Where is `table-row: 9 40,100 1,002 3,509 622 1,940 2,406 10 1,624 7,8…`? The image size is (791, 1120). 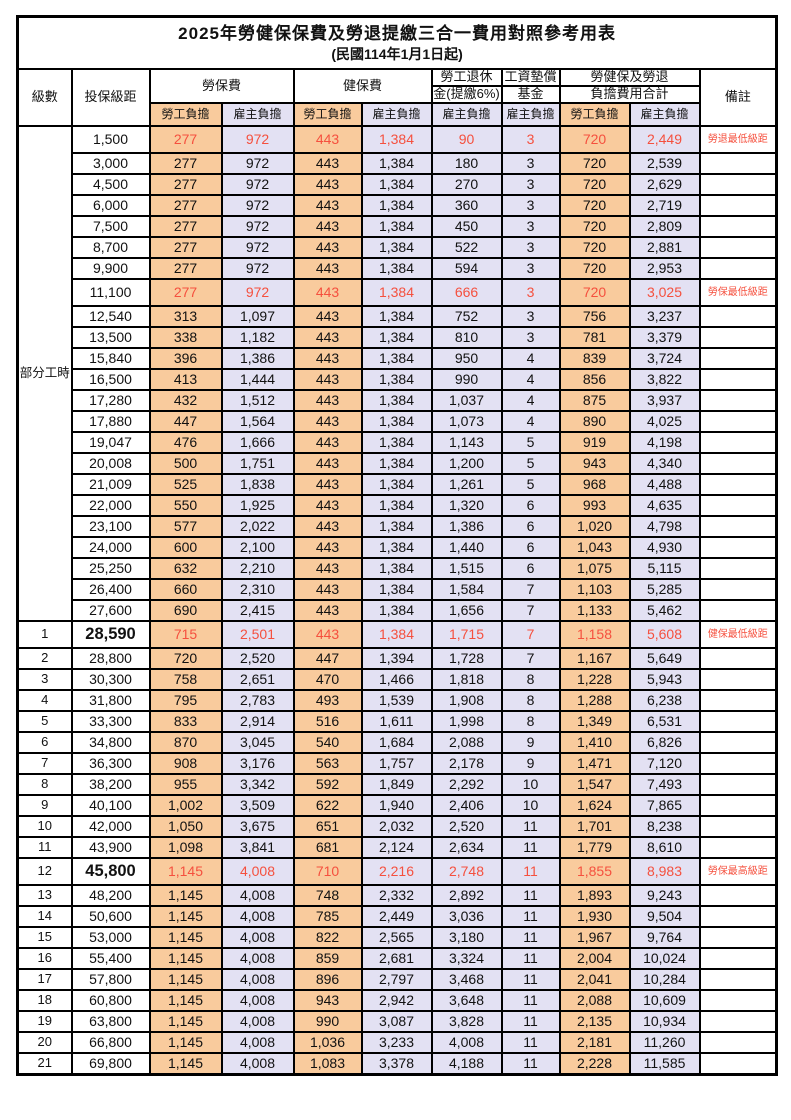
table-row: 9 40,100 1,002 3,509 622 1,940 2,406 10 1,624 7,8… is located at coordinates (397, 805).